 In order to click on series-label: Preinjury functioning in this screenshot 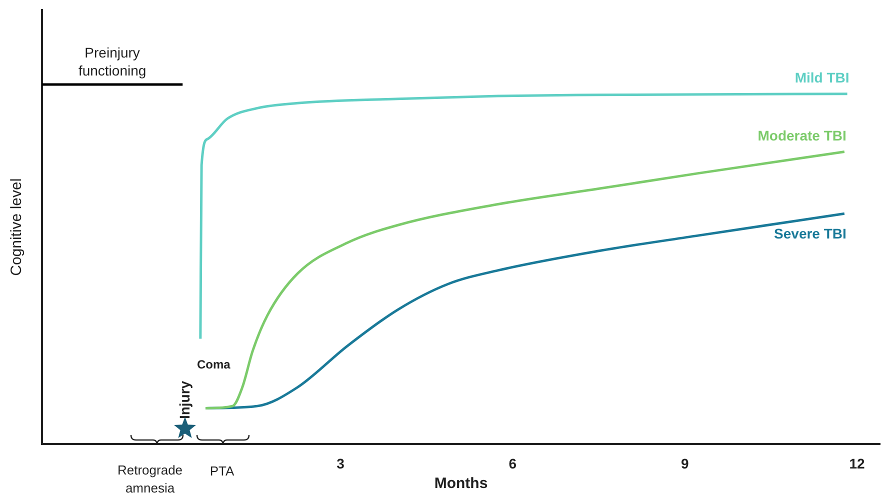, I will do `click(112, 61)`.